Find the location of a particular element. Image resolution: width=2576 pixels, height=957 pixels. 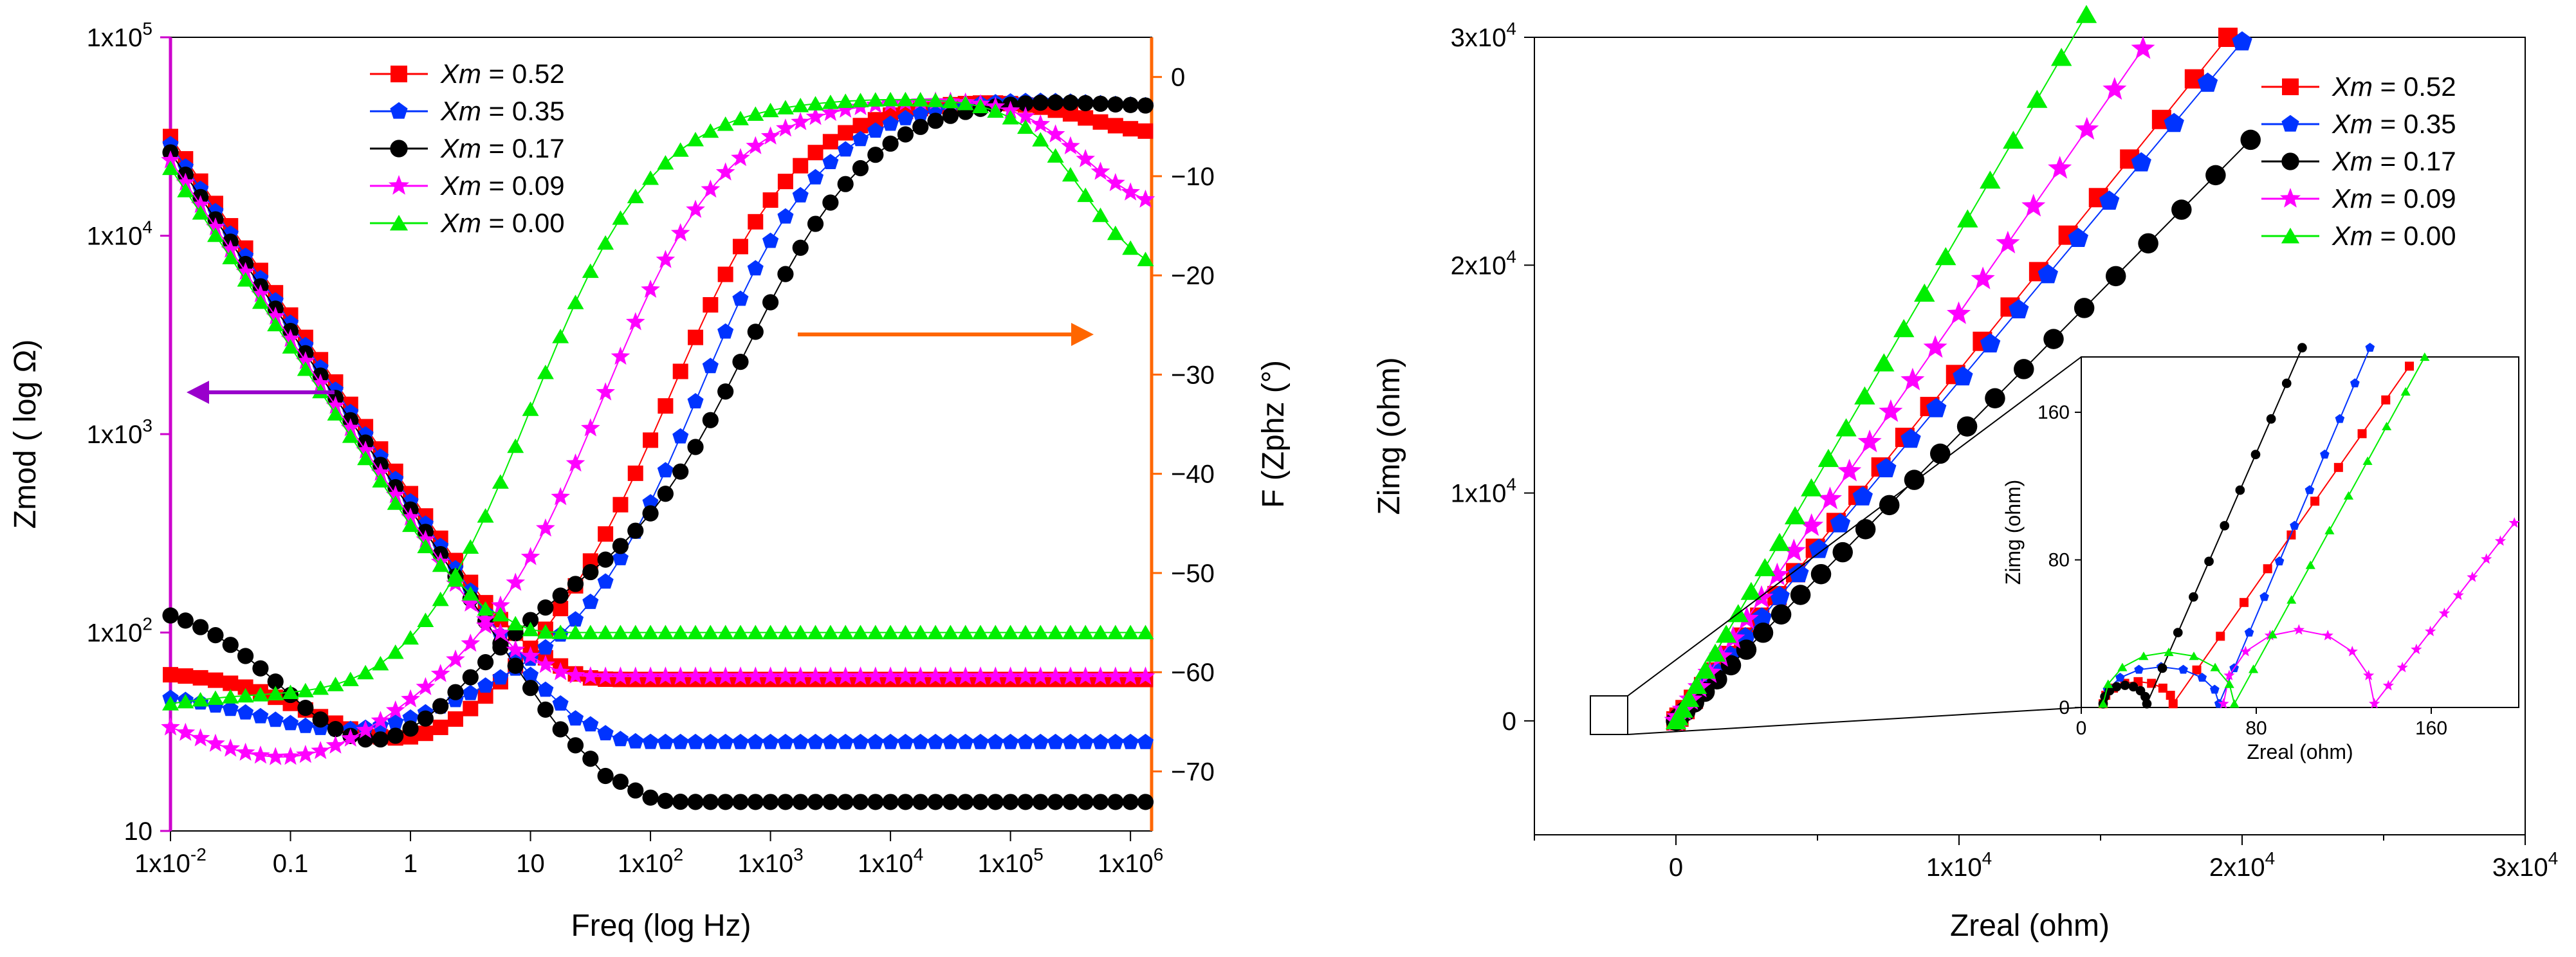

y-left-tick-label: 1x10⁴ is located at coordinates (119, 234).